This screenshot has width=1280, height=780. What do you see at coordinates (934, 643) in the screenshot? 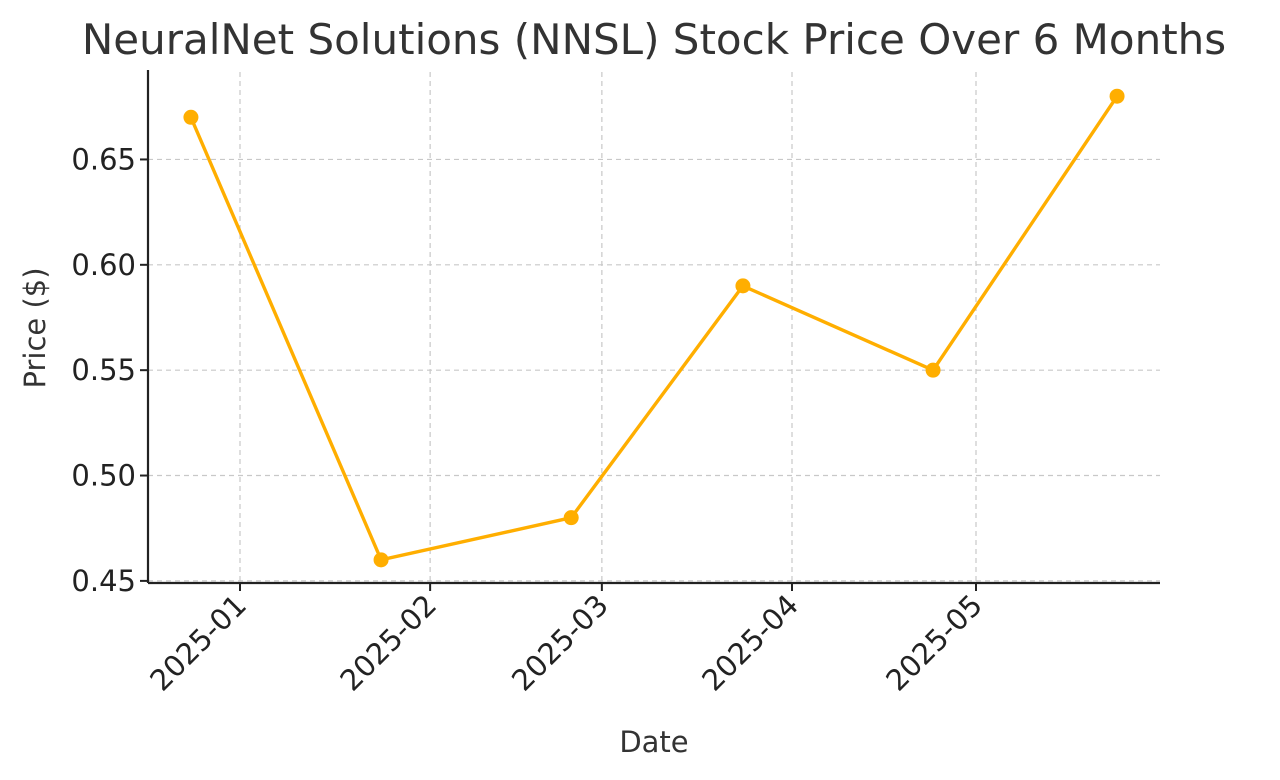
I see `x-tick-label: 2025-05` at bounding box center [934, 643].